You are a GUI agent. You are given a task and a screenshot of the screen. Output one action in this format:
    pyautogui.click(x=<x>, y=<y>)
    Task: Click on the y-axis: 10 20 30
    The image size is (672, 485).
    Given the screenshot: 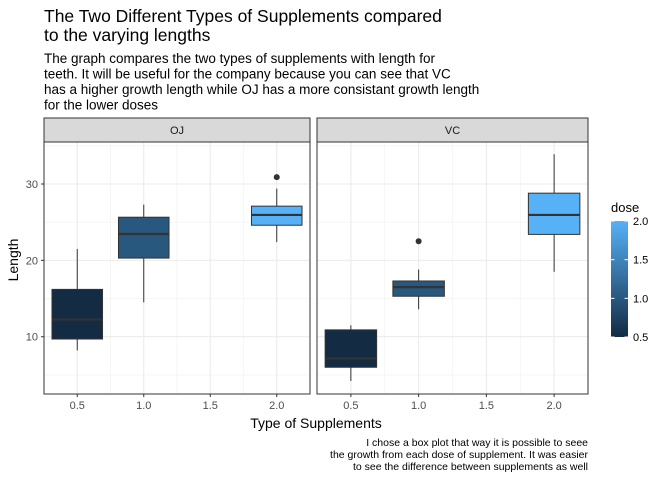 What is the action you would take?
    pyautogui.click(x=35, y=261)
    